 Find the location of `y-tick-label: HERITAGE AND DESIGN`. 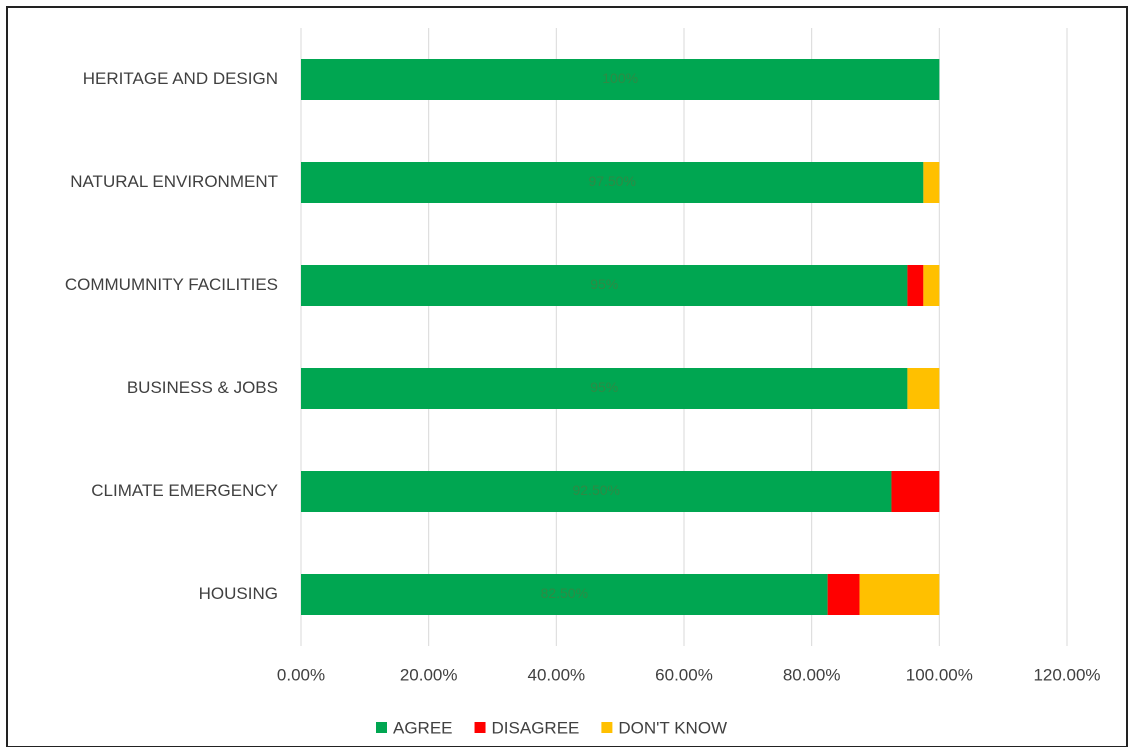

y-tick-label: HERITAGE AND DESIGN is located at coordinates (180, 78).